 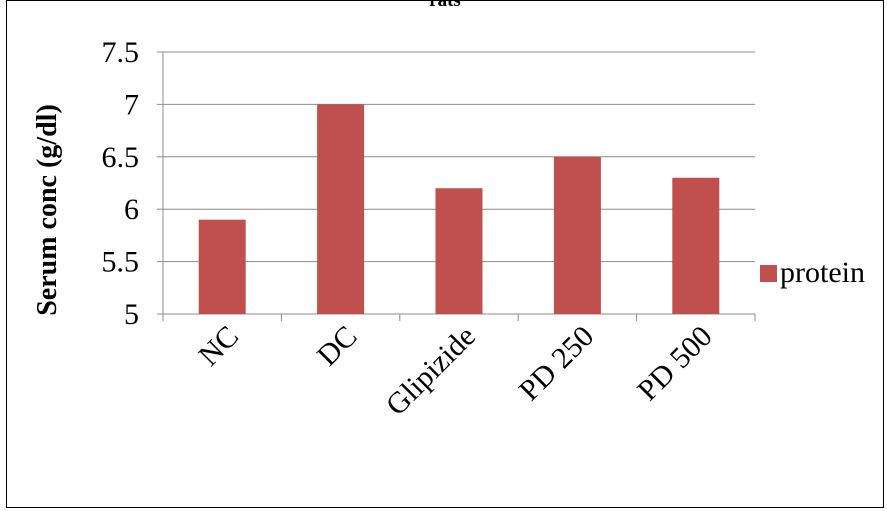 I want to click on x-tick-label: PD 500, so click(x=675, y=364).